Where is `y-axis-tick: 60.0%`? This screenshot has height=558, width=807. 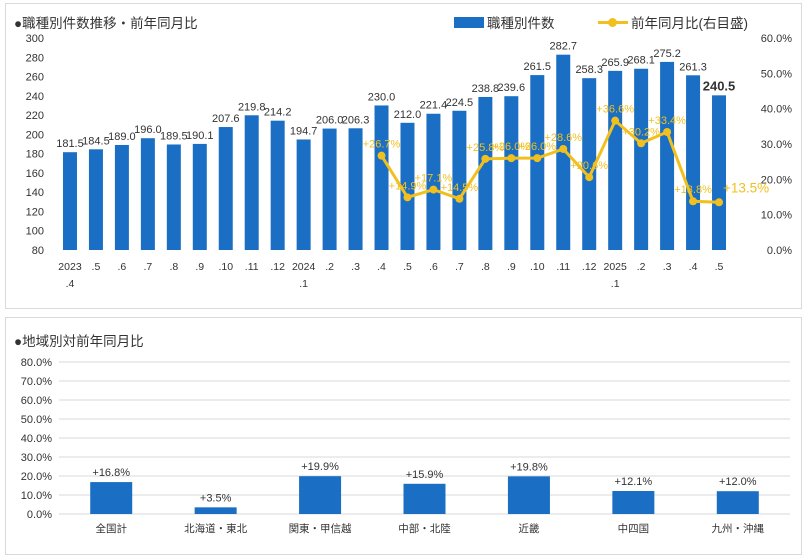
y-axis-tick: 60.0% is located at coordinates (36, 401).